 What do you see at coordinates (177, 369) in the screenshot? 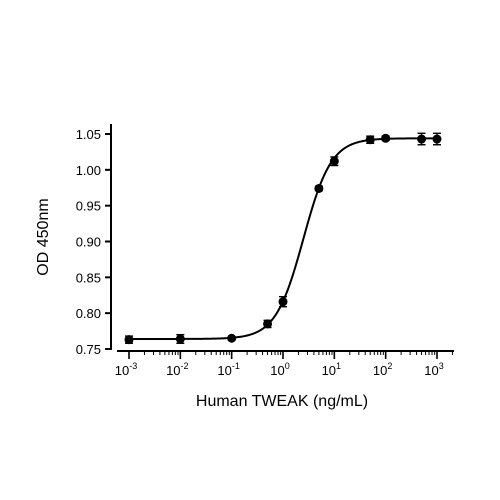
I see `x-tick-label: 10⁻²` at bounding box center [177, 369].